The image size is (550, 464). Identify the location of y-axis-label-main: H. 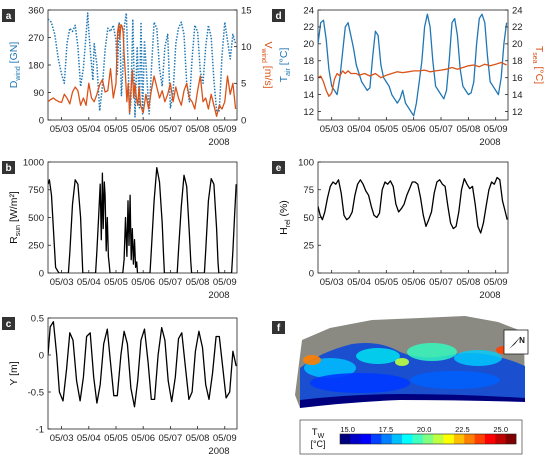
(284, 231).